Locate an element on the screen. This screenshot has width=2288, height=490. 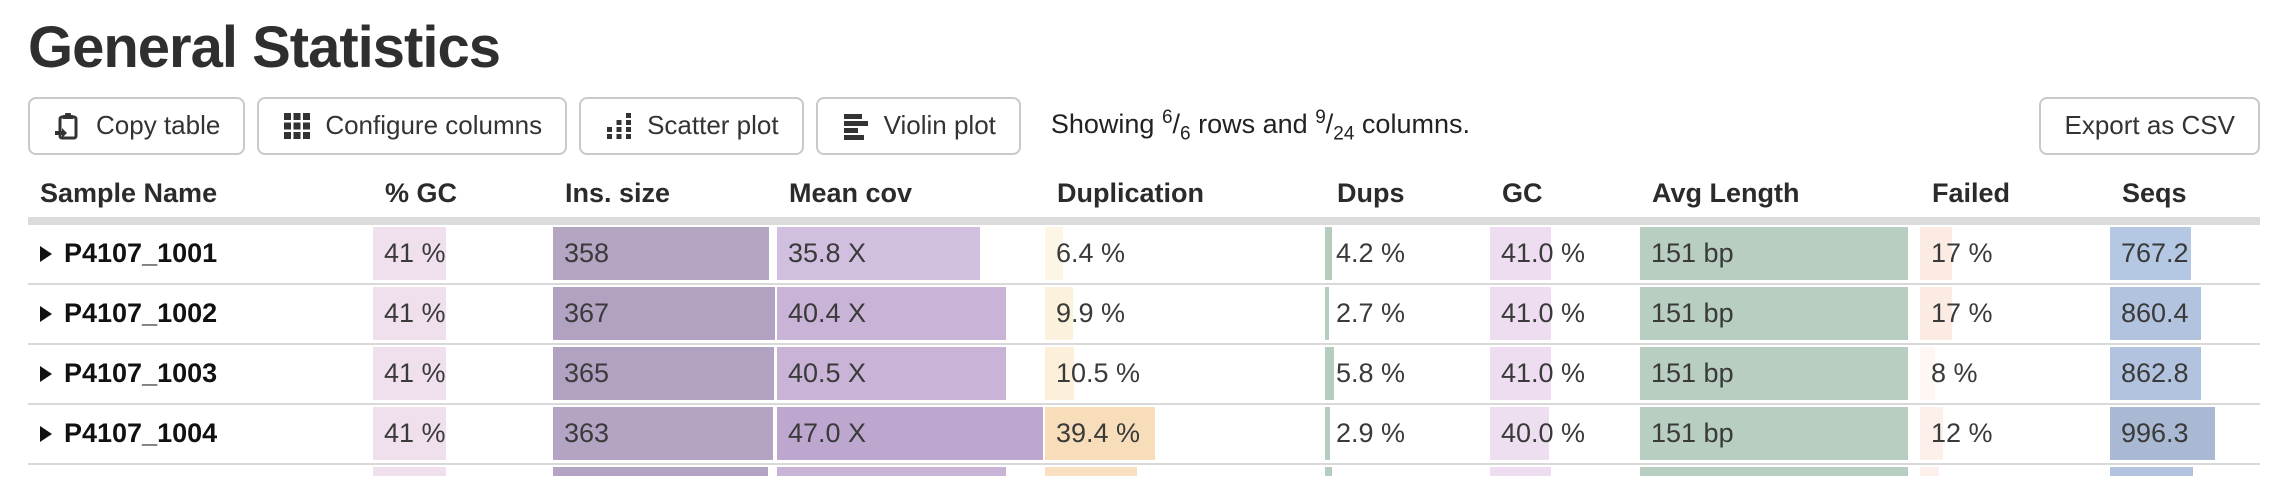
columns-shown-count: 9 is located at coordinates (1320, 117).